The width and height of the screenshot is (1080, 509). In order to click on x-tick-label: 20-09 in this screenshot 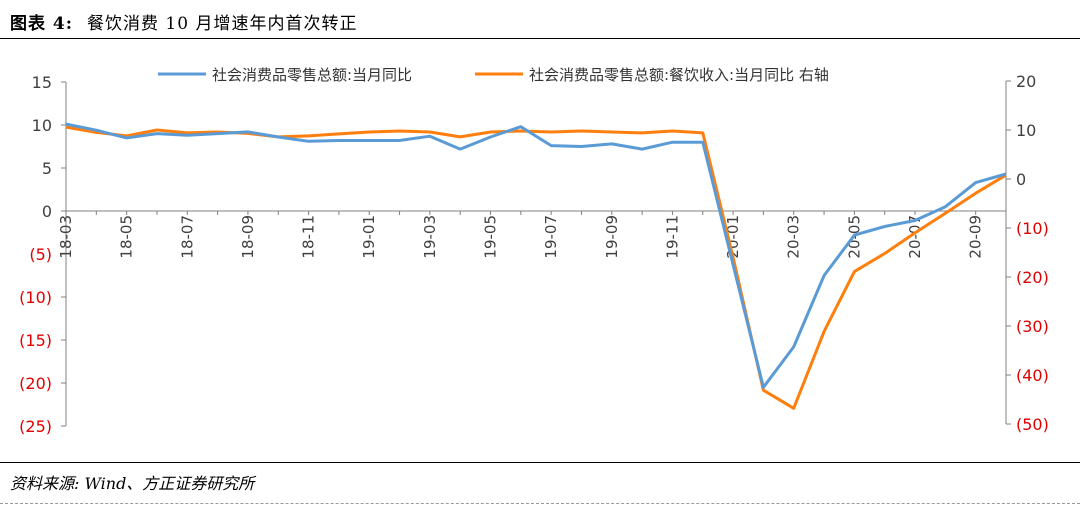, I will do `click(976, 237)`.